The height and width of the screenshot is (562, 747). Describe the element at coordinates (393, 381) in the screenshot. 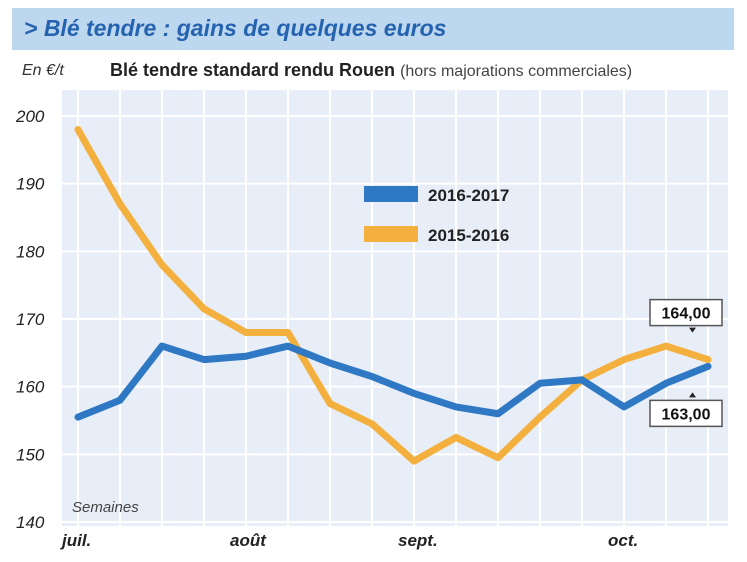

I see `series-line` at that location.